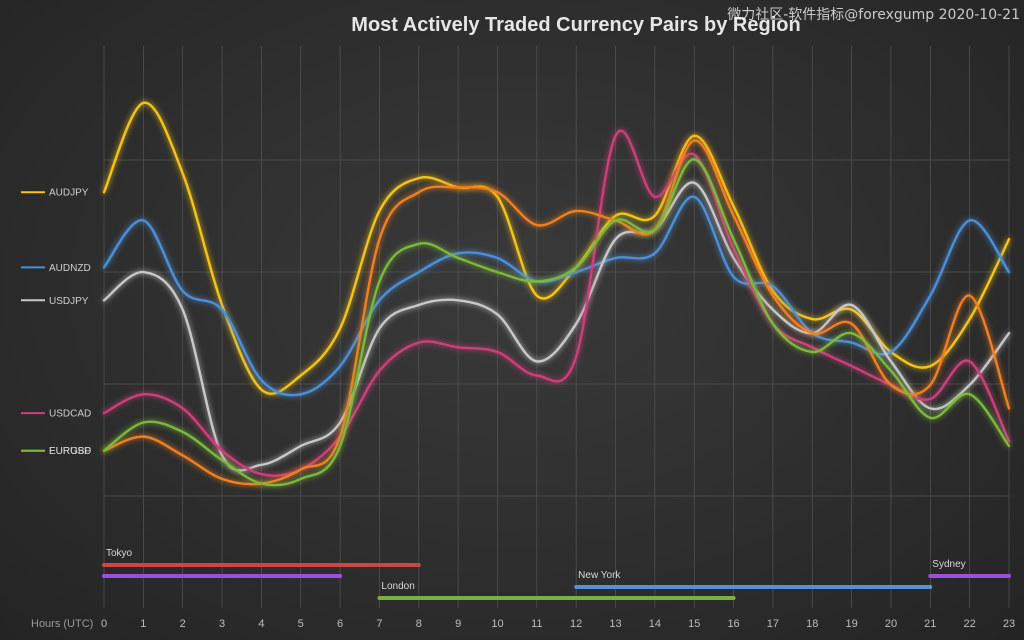  I want to click on x-tick-label: 6, so click(340, 624).